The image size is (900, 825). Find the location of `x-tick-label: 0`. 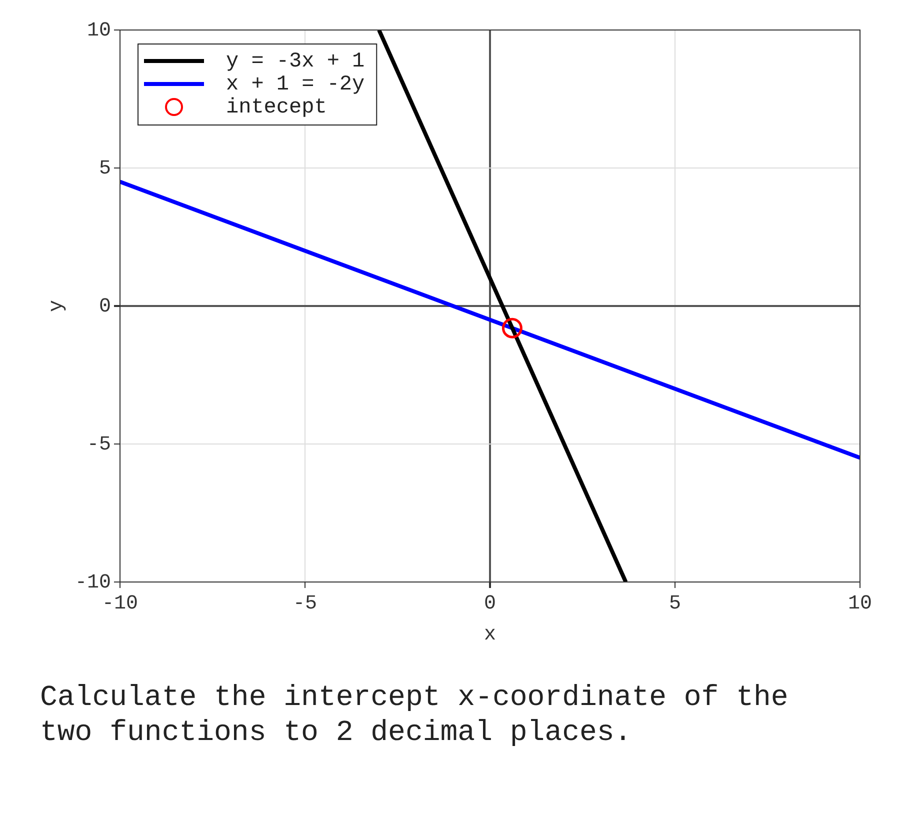

x-tick-label: 0 is located at coordinates (490, 604).